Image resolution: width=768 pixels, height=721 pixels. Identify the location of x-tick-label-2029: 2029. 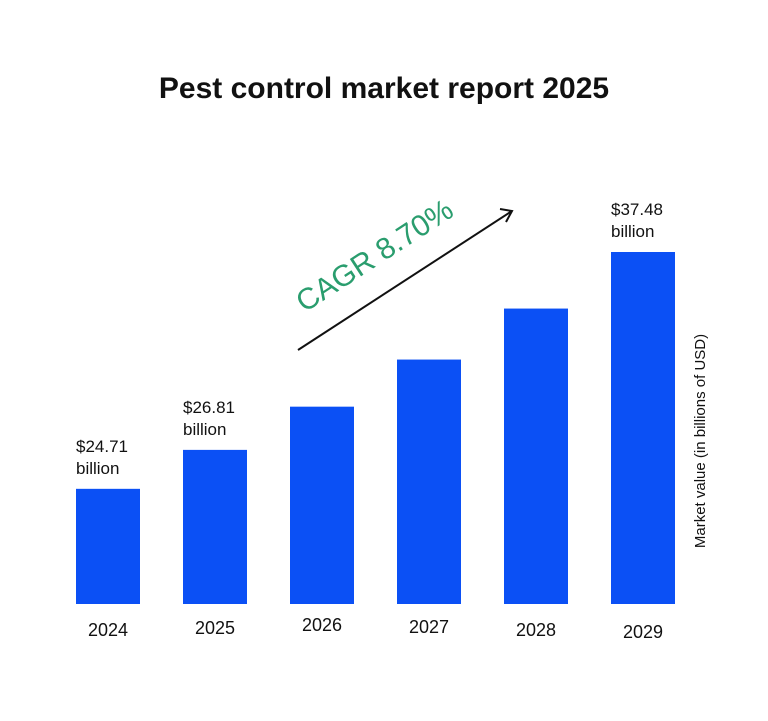
(643, 632).